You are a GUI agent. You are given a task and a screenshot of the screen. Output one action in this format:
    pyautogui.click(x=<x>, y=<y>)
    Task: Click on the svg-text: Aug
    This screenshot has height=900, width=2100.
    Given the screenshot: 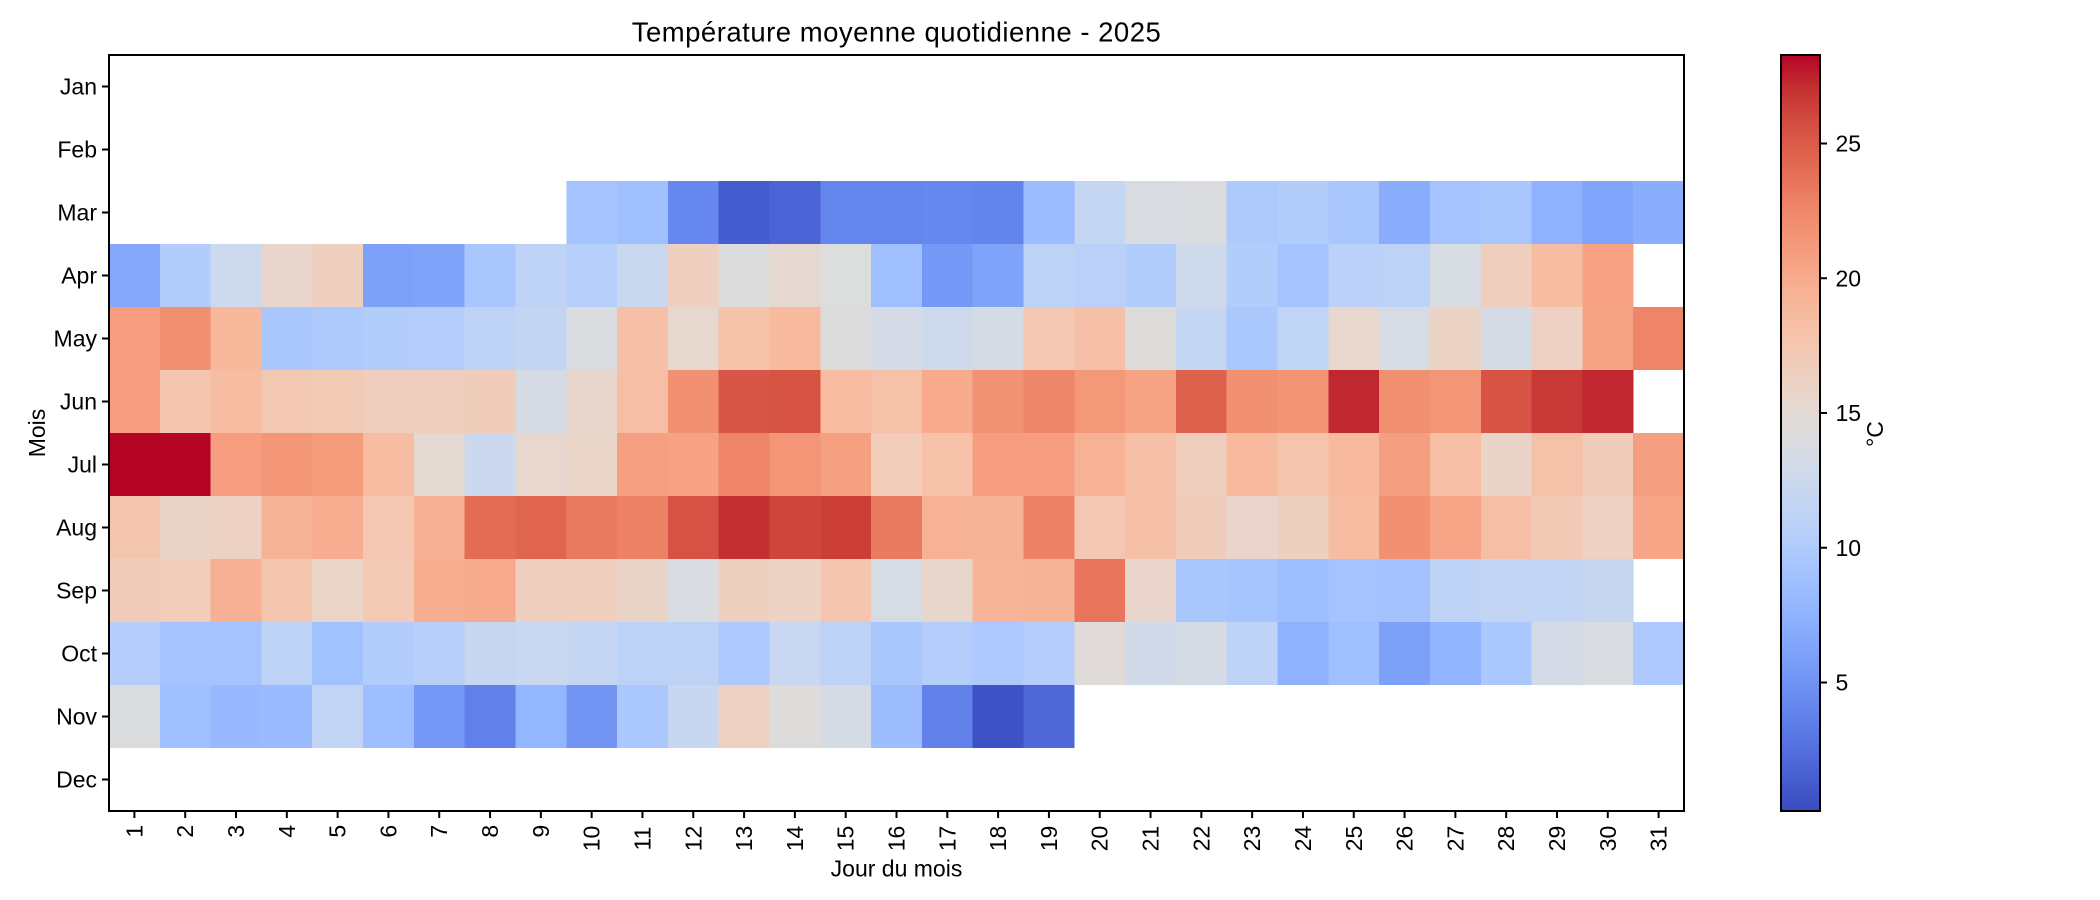 What is the action you would take?
    pyautogui.click(x=76, y=528)
    